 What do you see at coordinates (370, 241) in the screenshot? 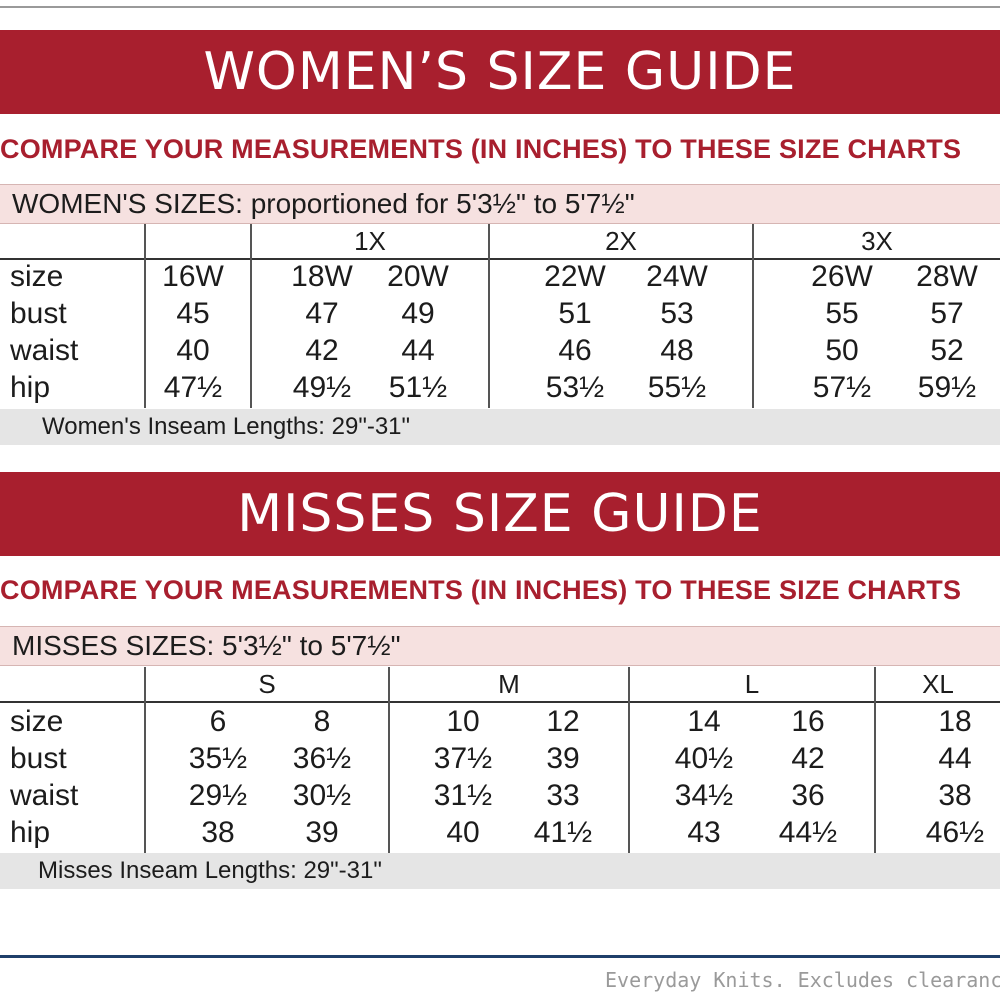
I see `women-group-1x: 1X` at bounding box center [370, 241].